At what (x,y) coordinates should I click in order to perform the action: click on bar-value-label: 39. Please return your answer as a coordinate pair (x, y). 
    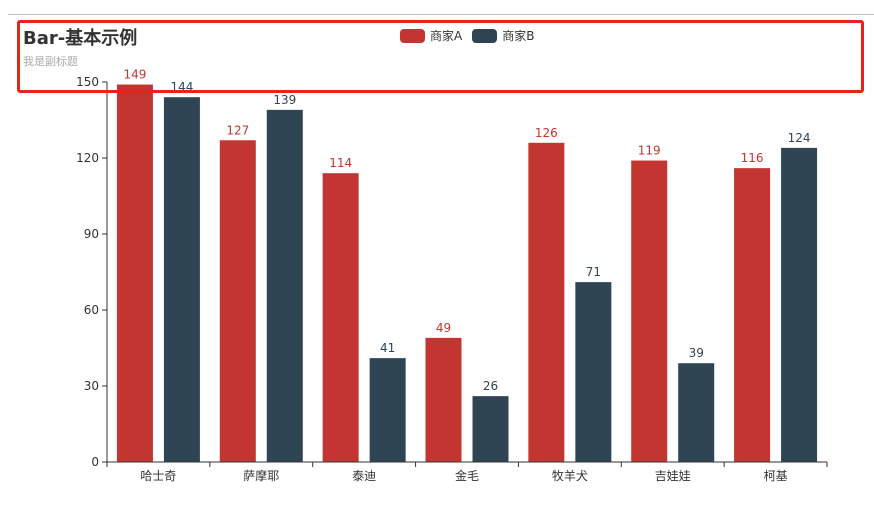
    Looking at the image, I should click on (696, 353).